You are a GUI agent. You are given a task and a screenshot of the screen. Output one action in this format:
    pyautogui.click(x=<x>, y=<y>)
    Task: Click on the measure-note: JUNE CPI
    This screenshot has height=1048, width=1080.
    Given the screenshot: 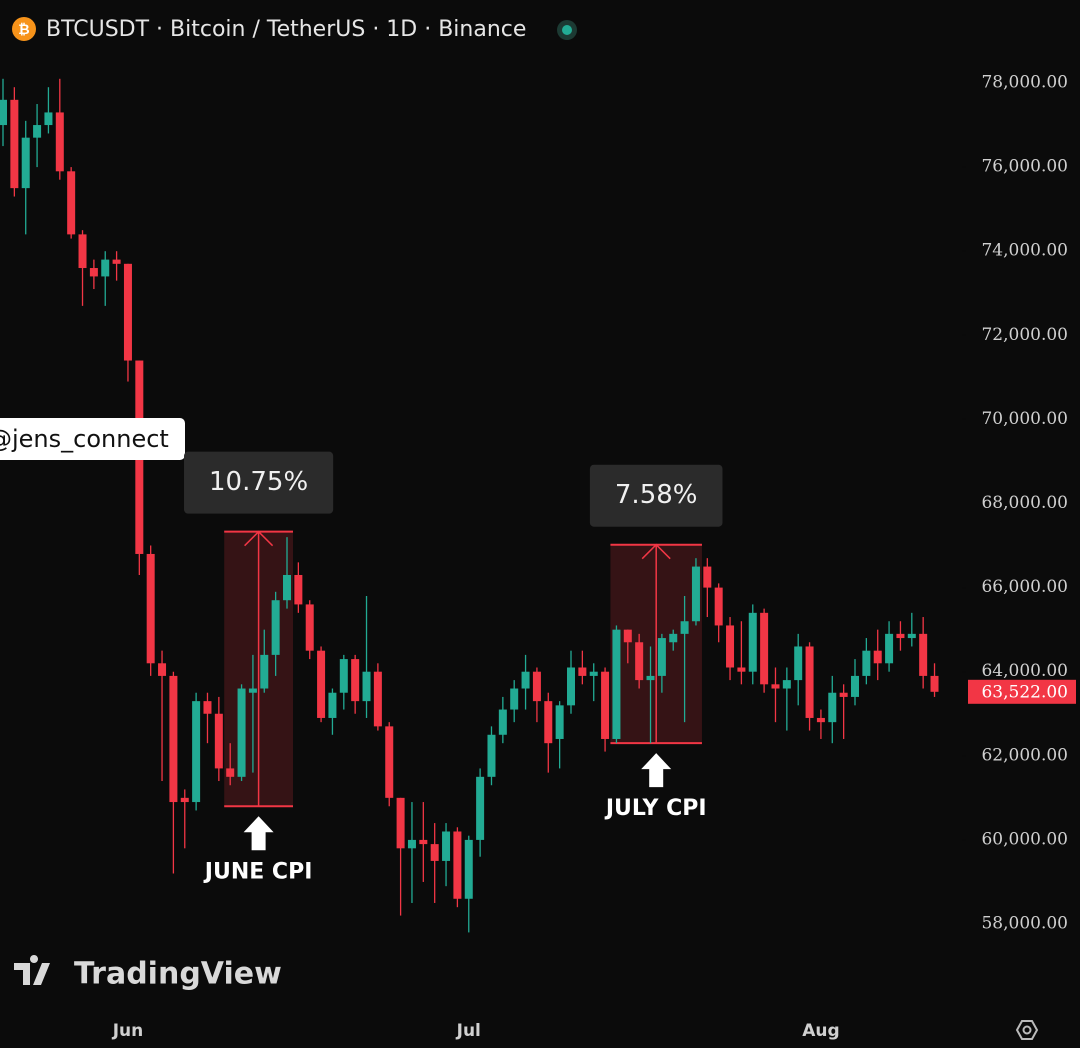 What is the action you would take?
    pyautogui.click(x=258, y=871)
    